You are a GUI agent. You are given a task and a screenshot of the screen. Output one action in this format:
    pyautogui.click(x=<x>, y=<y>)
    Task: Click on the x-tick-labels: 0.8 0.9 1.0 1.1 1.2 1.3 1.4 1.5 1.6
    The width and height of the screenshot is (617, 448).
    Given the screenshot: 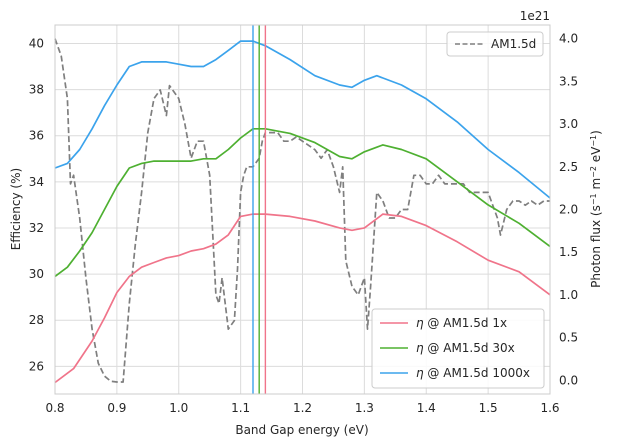 What is the action you would take?
    pyautogui.click(x=302, y=408)
    